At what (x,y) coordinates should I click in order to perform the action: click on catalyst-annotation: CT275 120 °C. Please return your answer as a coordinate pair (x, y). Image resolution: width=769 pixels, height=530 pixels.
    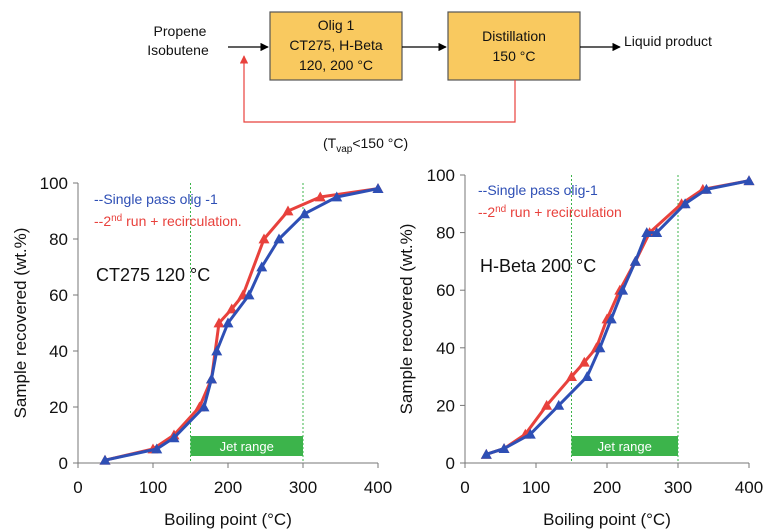
    Looking at the image, I should click on (153, 275).